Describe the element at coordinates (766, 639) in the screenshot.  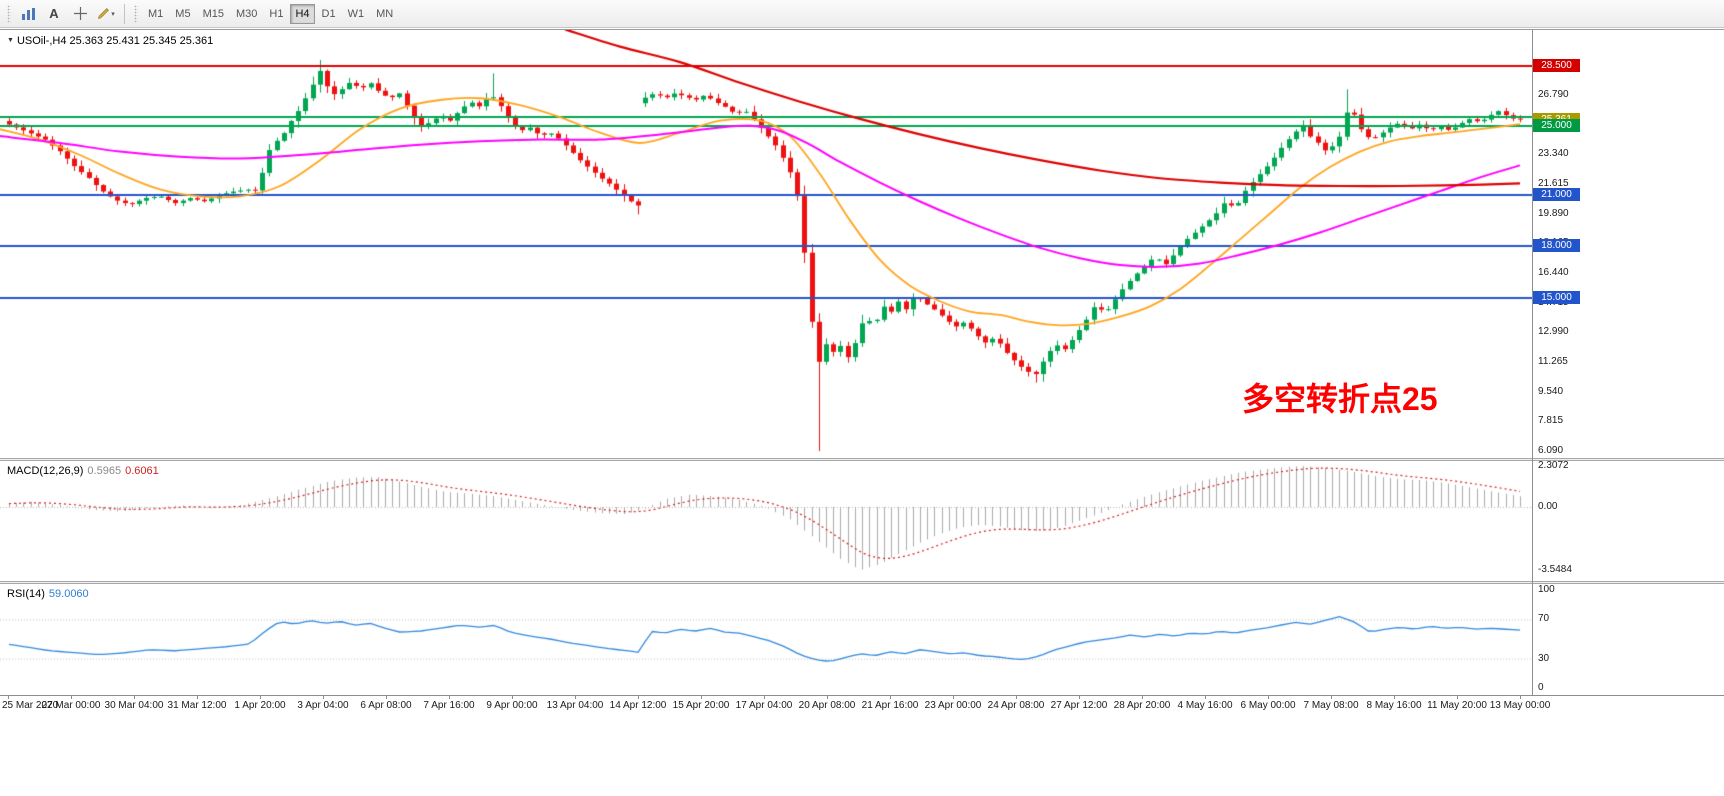
I see `rsi-canvas` at that location.